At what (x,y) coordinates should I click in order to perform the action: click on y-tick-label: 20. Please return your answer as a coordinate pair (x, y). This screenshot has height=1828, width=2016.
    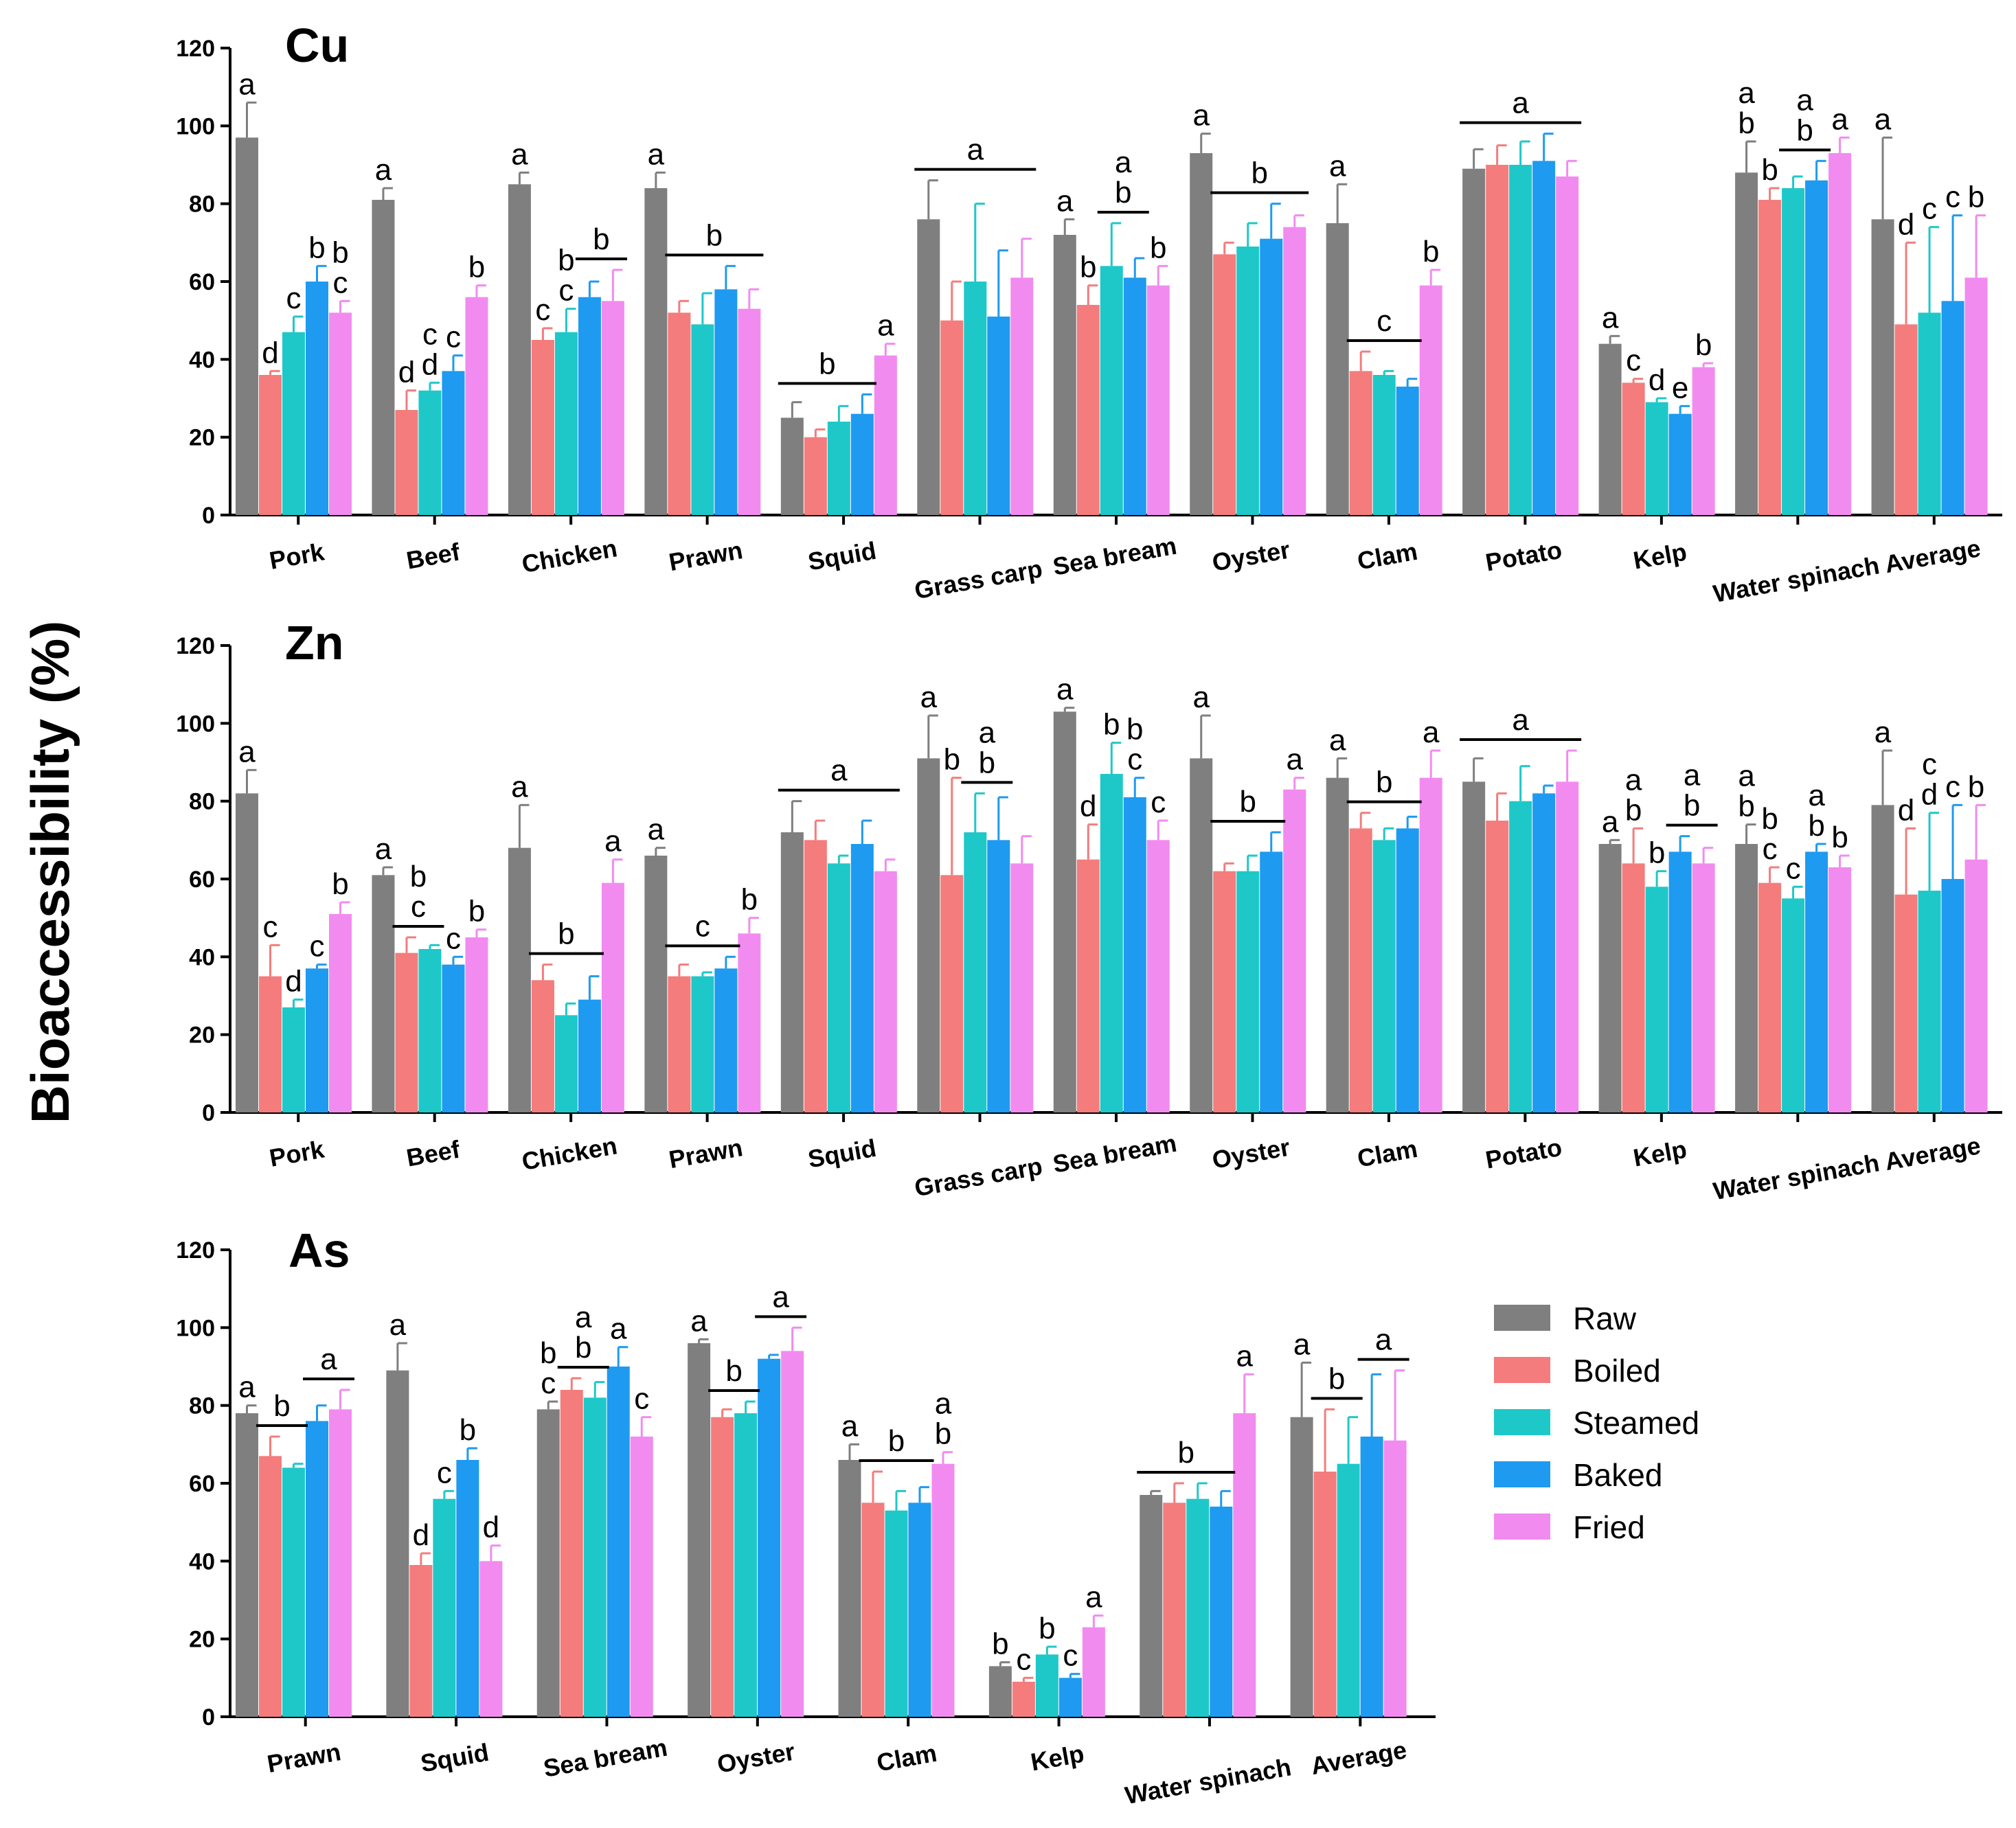
    Looking at the image, I should click on (202, 1640).